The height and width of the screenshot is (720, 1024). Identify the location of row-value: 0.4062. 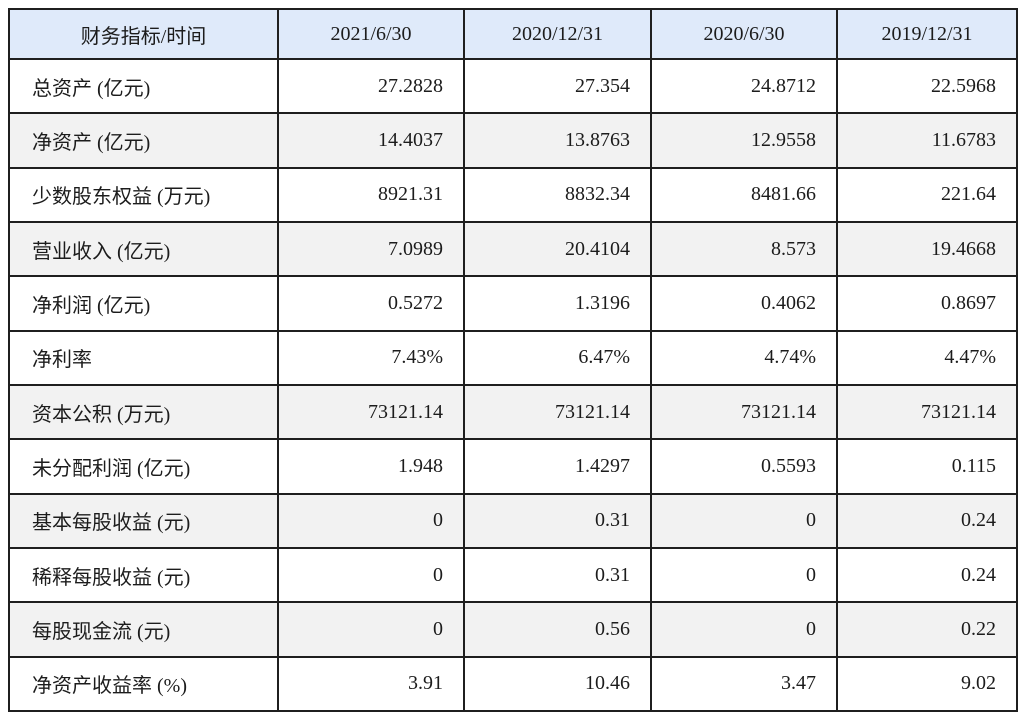
(744, 303).